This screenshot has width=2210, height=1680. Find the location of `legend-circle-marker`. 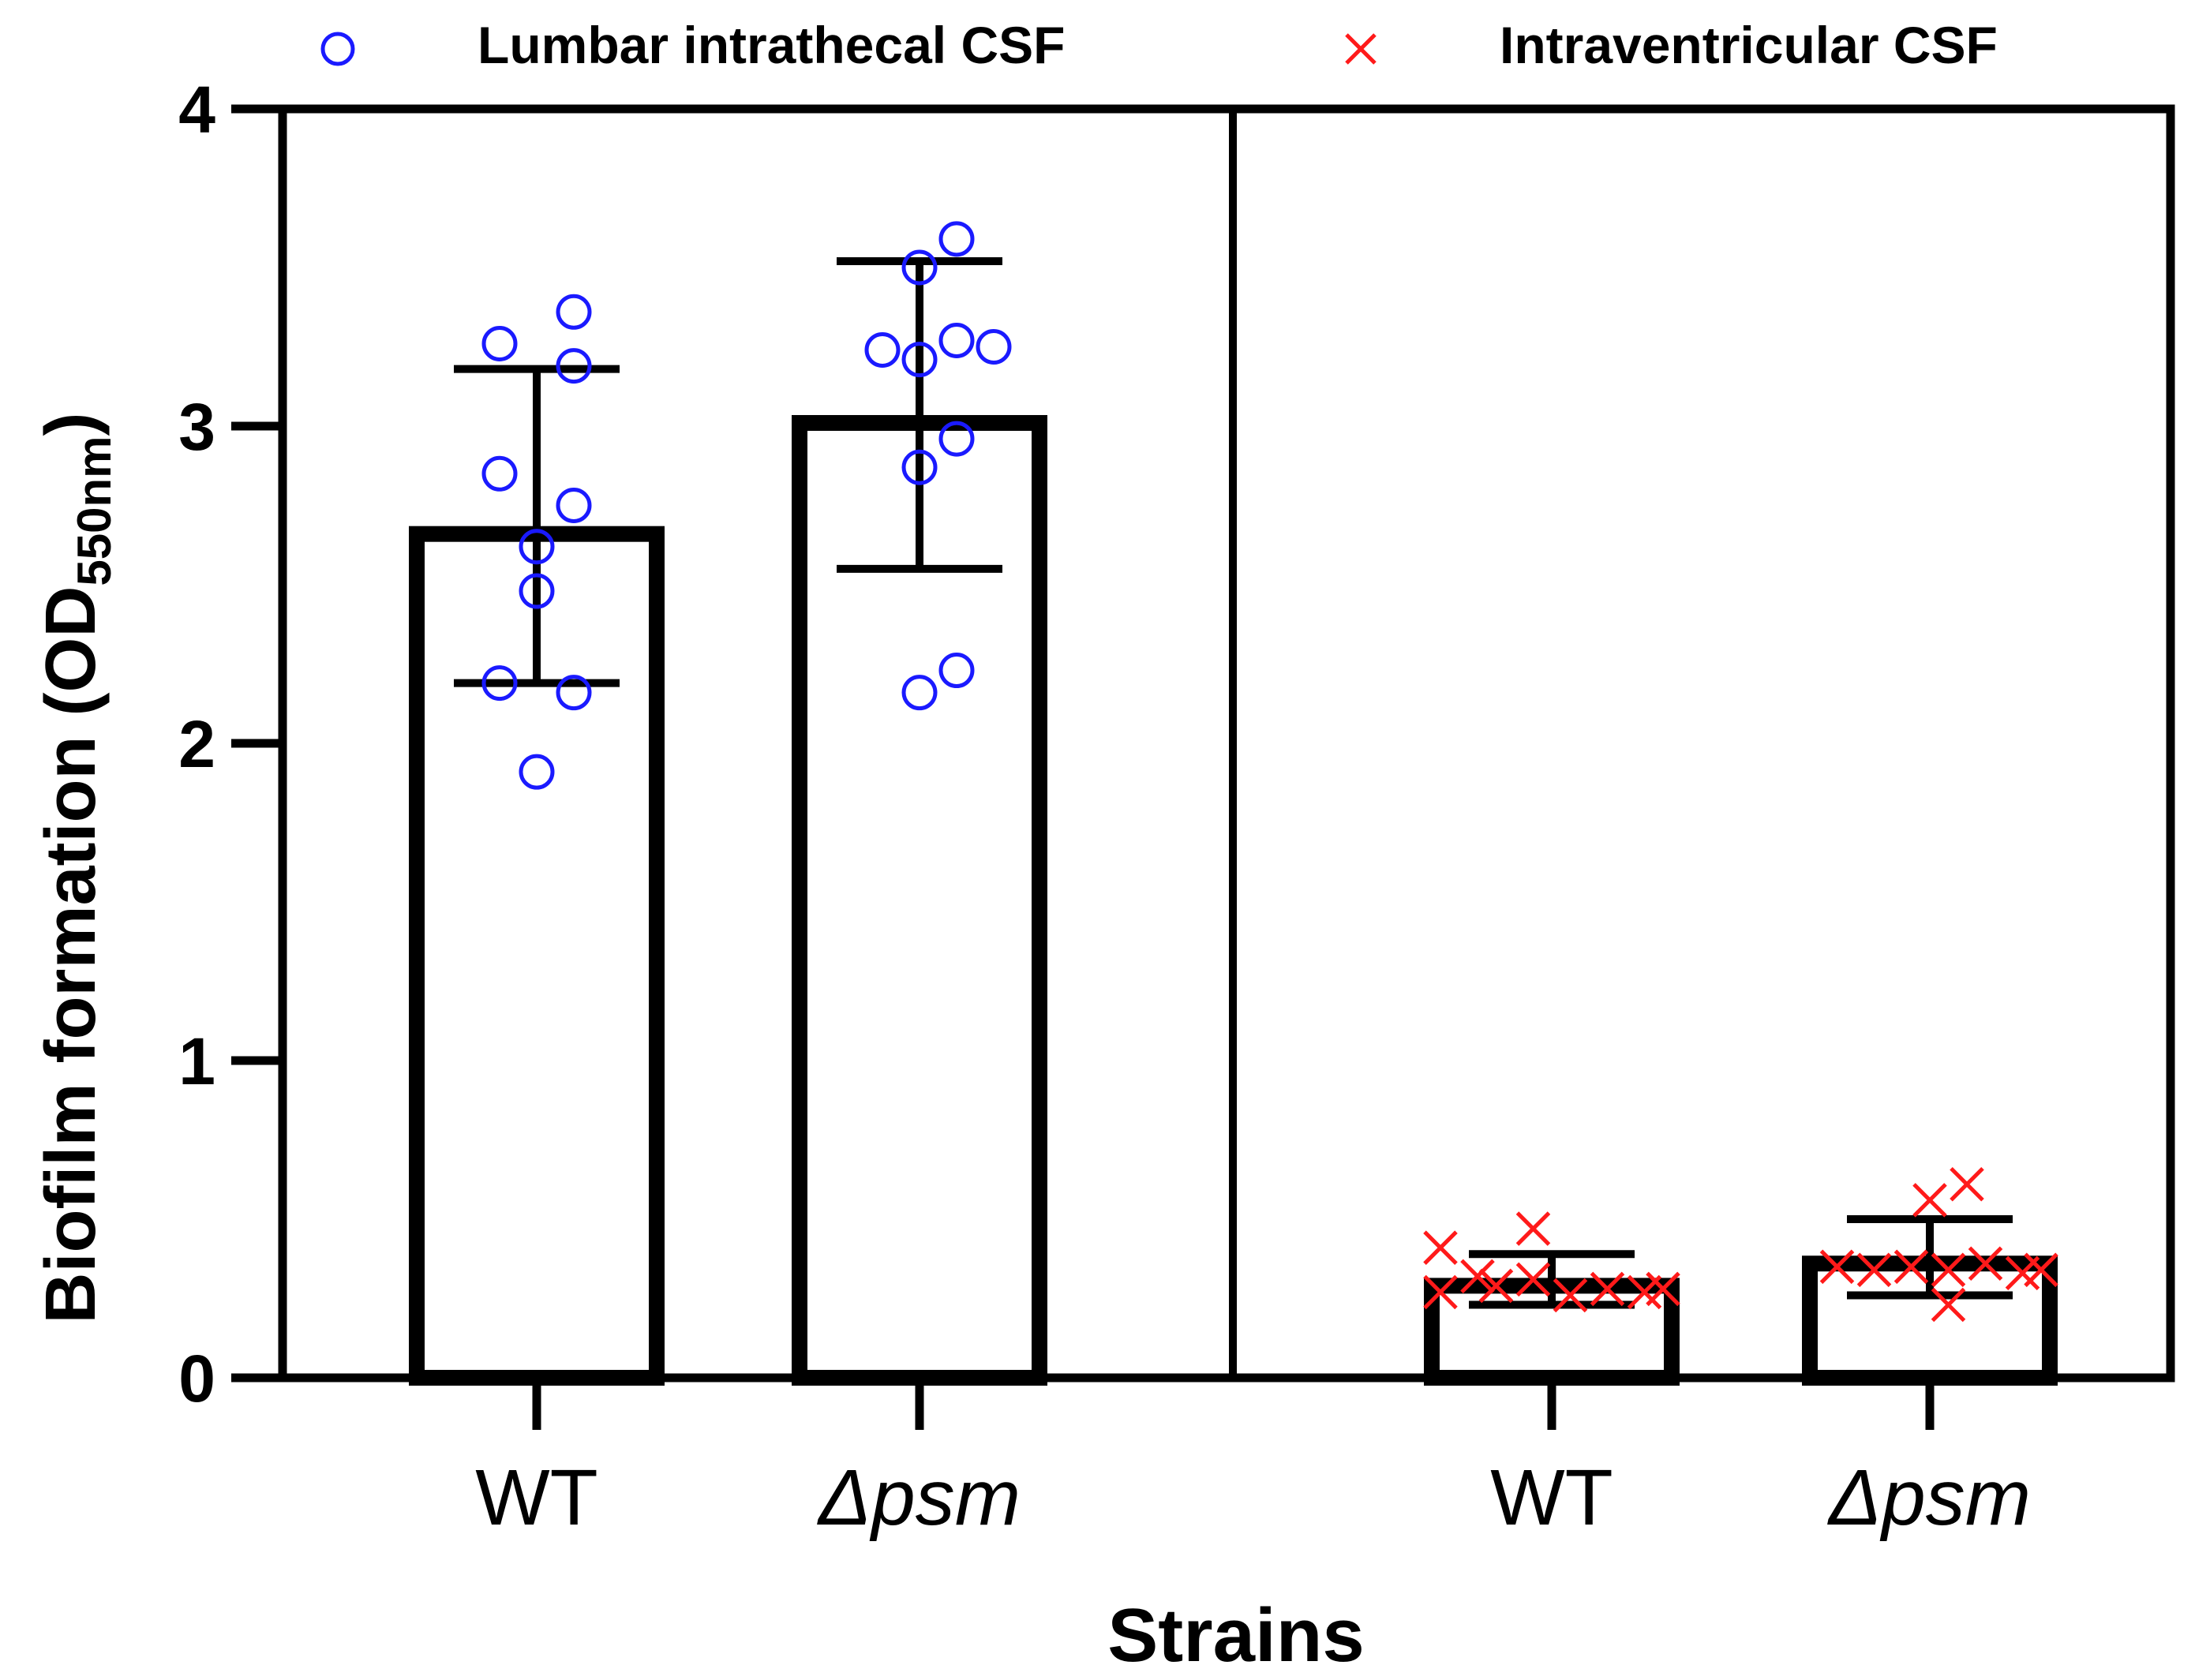

legend-circle-marker is located at coordinates (337, 49).